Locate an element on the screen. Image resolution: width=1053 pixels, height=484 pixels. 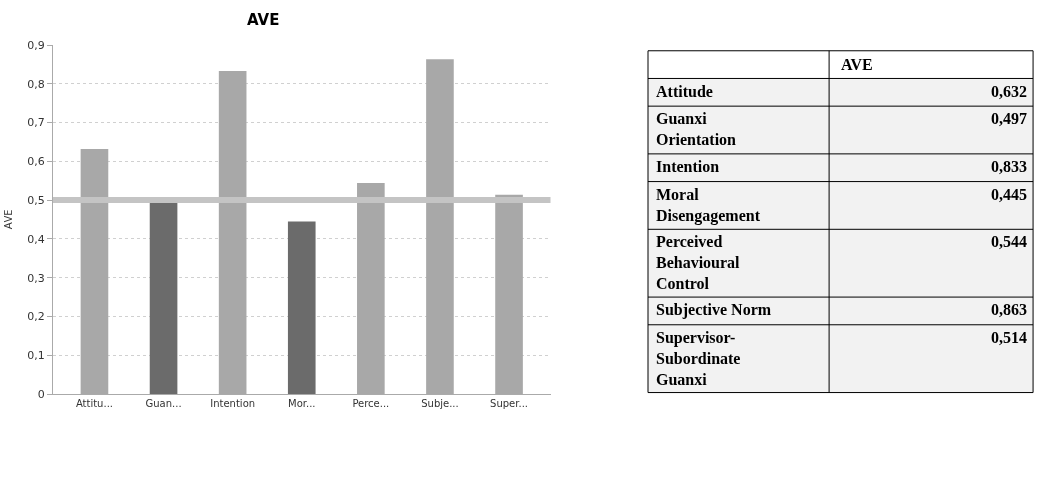
y-tick-label: 0,1 is located at coordinates (36, 356).